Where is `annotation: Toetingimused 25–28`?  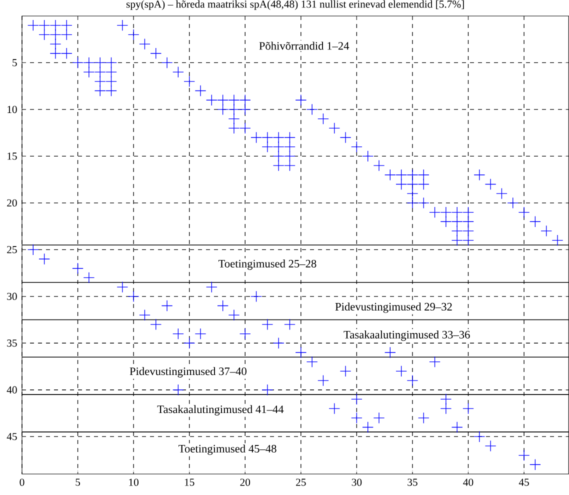
annotation: Toetingimused 25–28 is located at coordinates (267, 265).